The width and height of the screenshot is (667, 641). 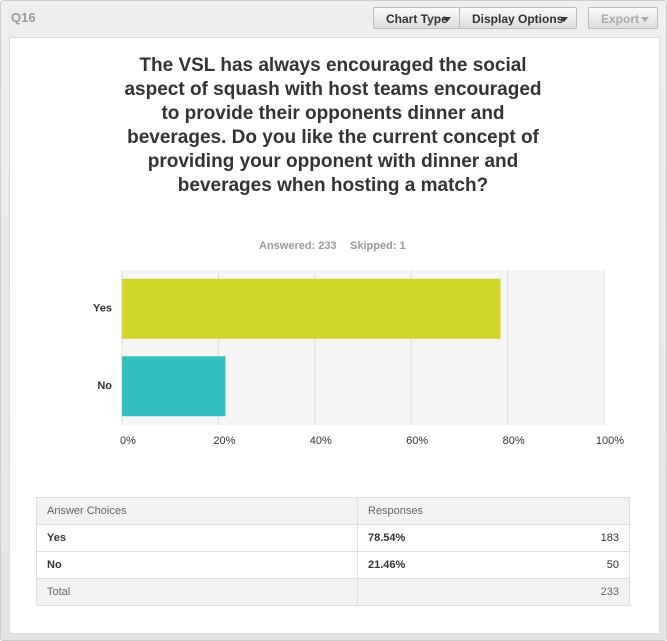 What do you see at coordinates (128, 441) in the screenshot?
I see `x-tick-label: 0%` at bounding box center [128, 441].